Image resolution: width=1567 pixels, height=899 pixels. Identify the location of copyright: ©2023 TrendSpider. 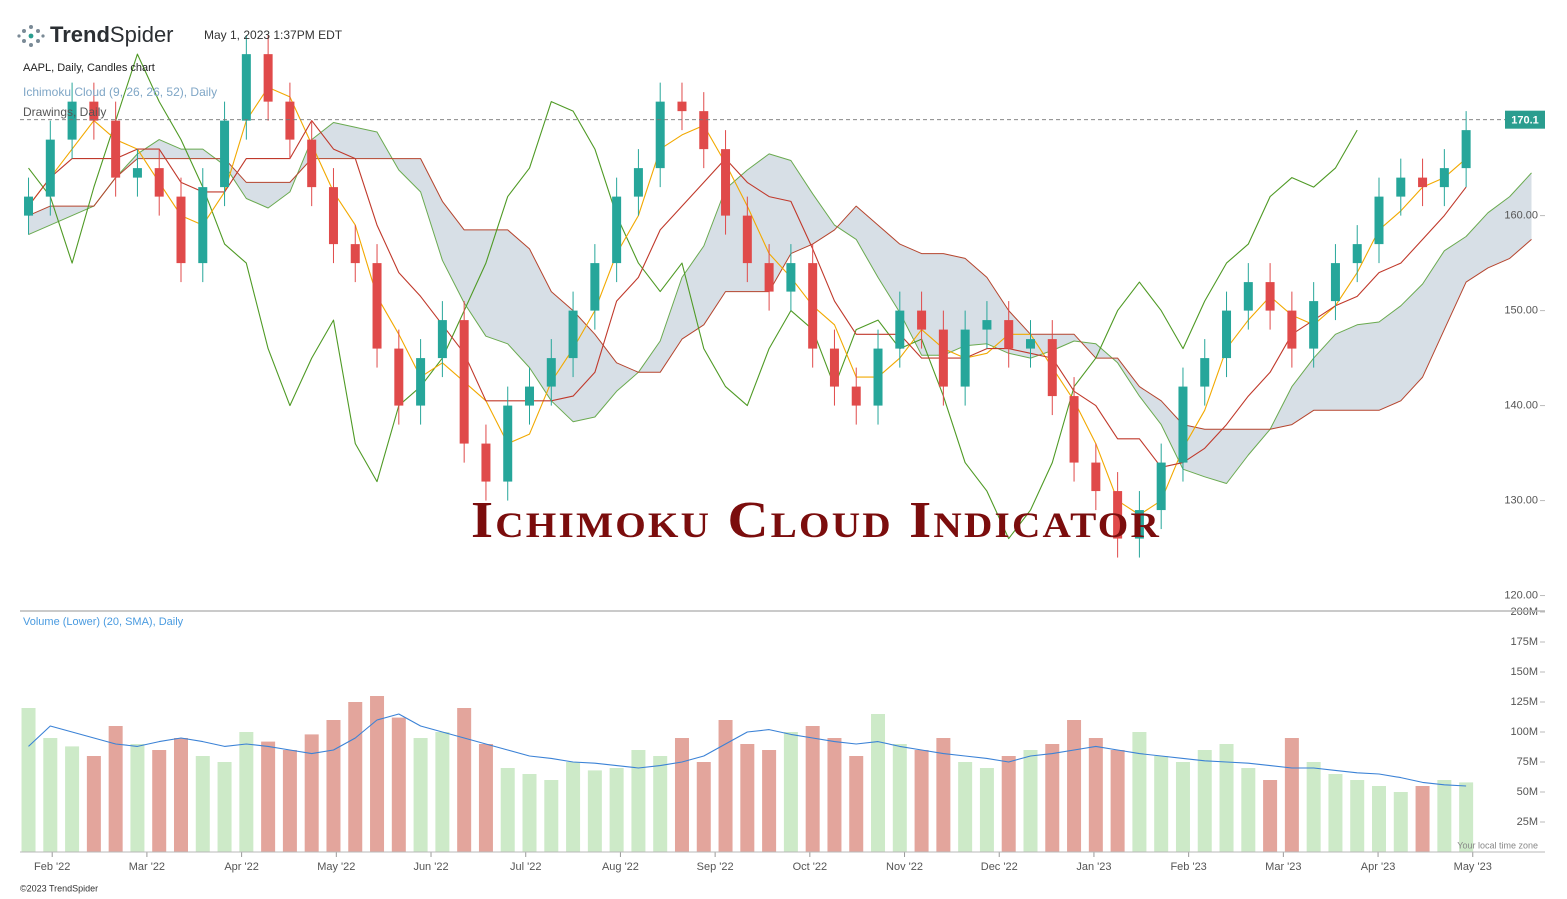
(59, 888).